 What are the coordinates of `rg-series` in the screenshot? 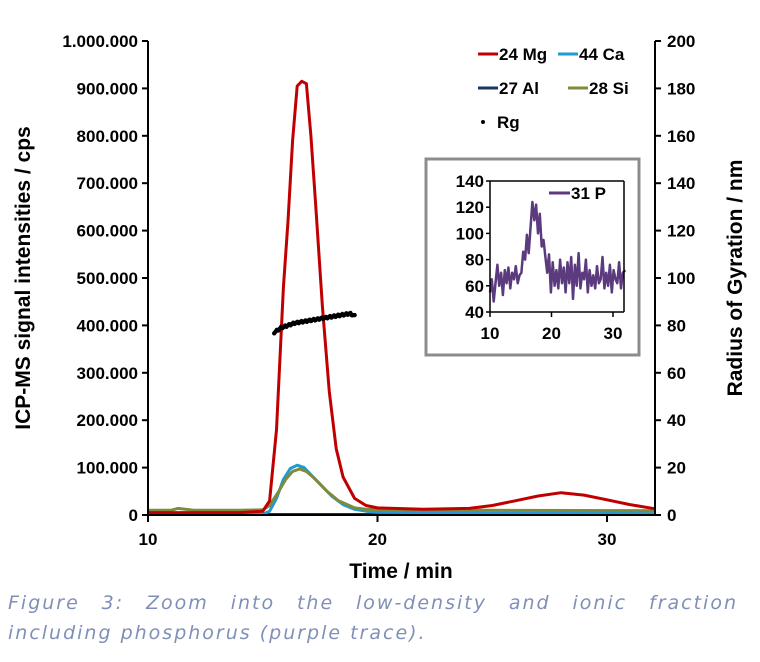 It's located at (314, 323).